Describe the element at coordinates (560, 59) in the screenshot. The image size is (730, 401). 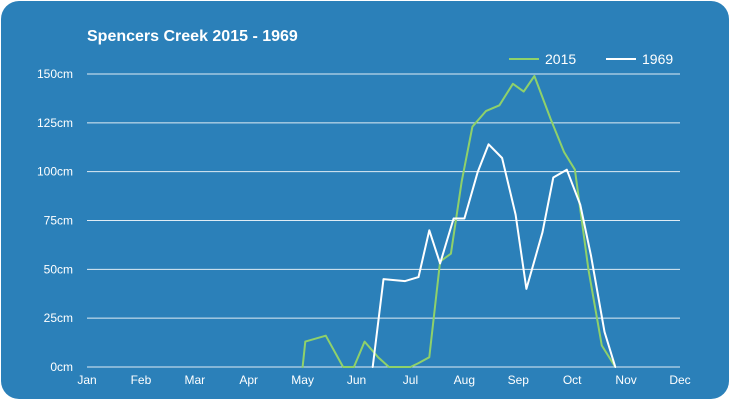
I see `legend-label: 2015` at that location.